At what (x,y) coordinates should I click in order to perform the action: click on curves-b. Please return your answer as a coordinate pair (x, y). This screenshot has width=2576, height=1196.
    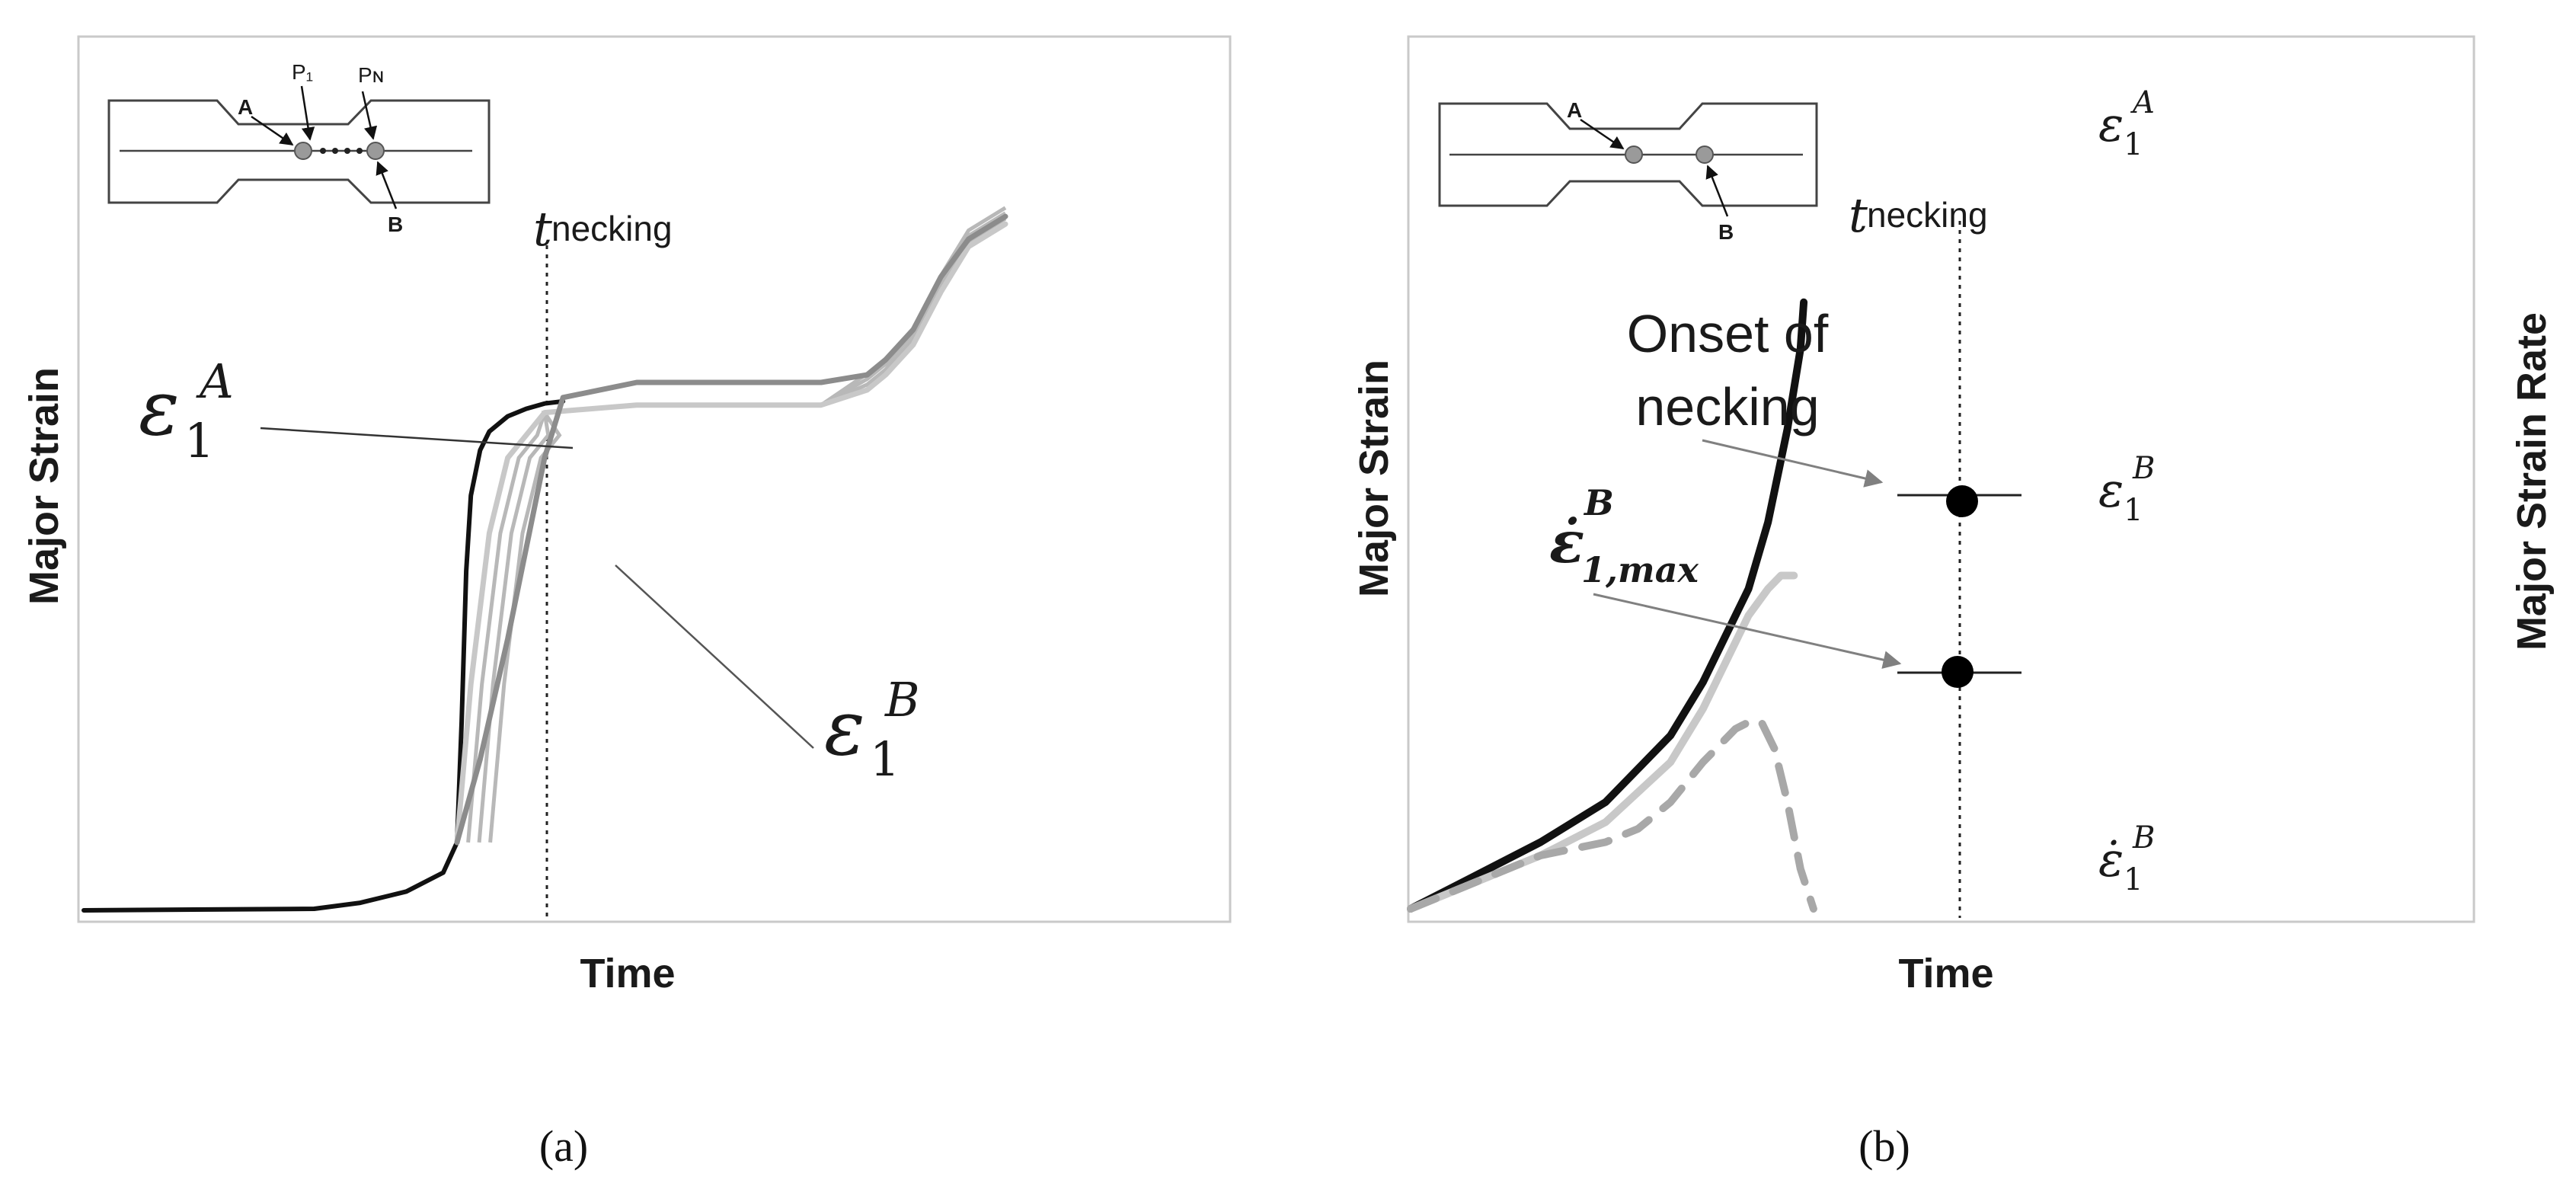
    Looking at the image, I should click on (1612, 605).